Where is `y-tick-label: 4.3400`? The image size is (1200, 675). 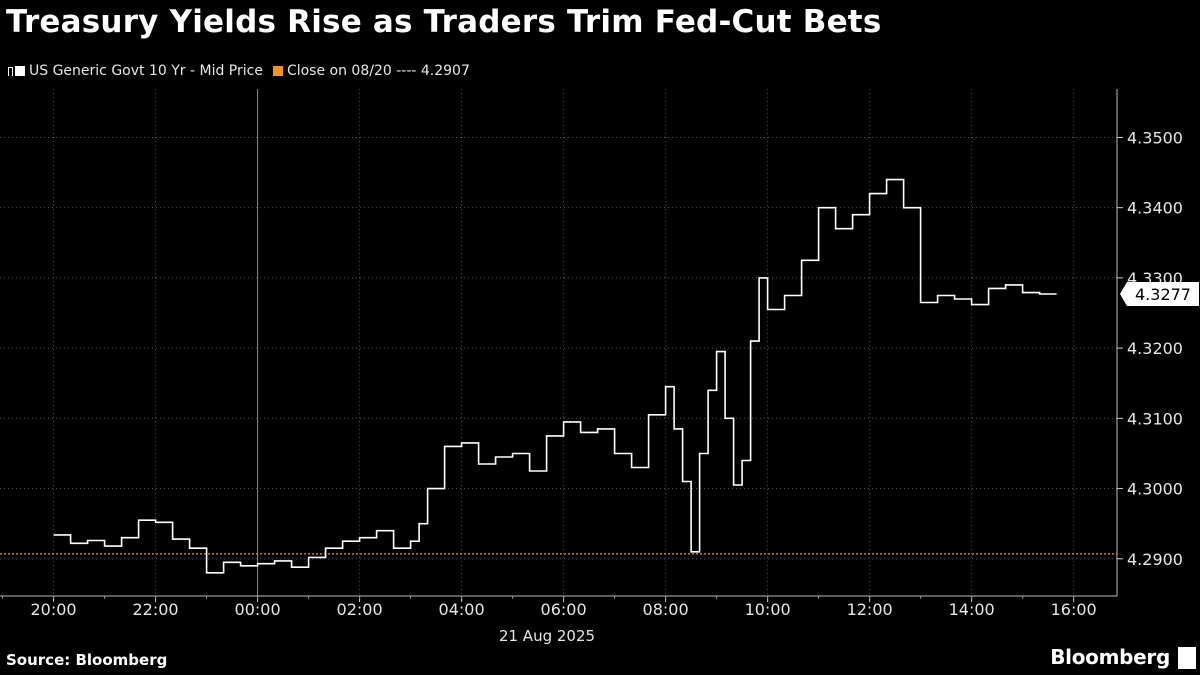 y-tick-label: 4.3400 is located at coordinates (1155, 208).